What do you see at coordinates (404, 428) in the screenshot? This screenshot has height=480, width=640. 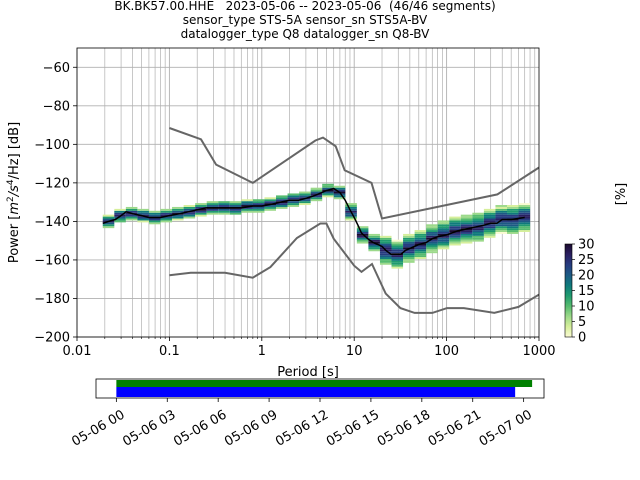 I see `timeline-tick-label: 05-06 18` at bounding box center [404, 428].